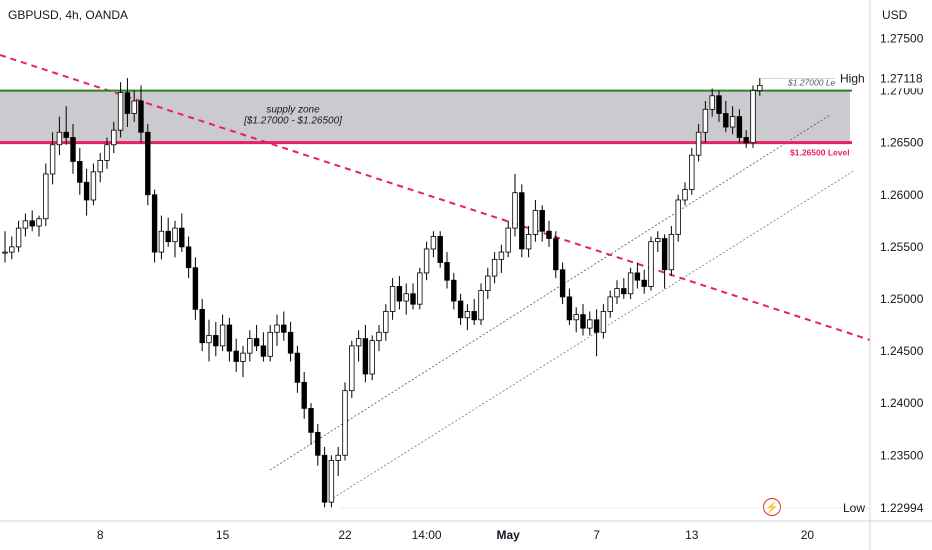 This screenshot has width=932, height=550. Describe the element at coordinates (895, 15) in the screenshot. I see `currency-button: USD` at that location.